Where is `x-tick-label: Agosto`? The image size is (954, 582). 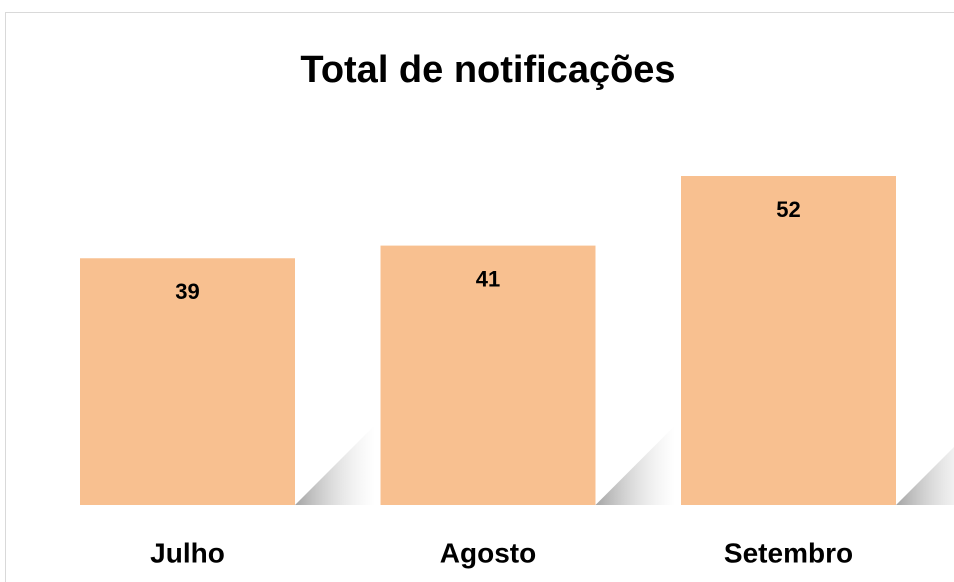
x-tick-label: Agosto is located at coordinates (488, 552).